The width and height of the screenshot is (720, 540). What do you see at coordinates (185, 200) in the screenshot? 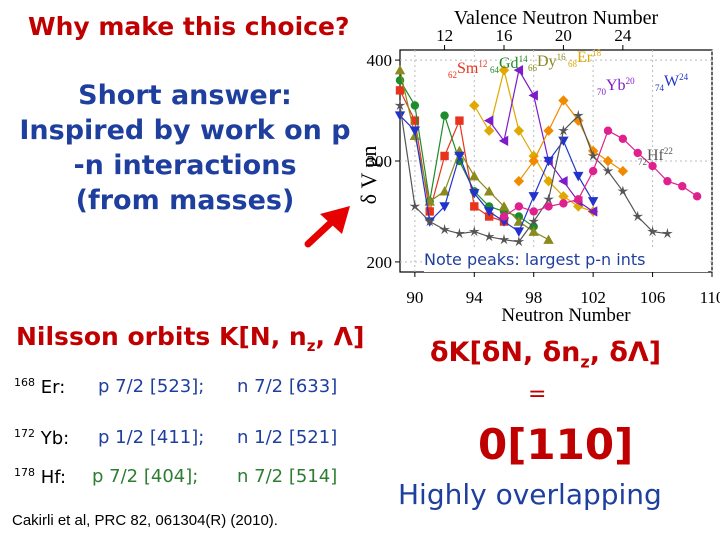
I see `short-answer-line: (from masses)` at bounding box center [185, 200].